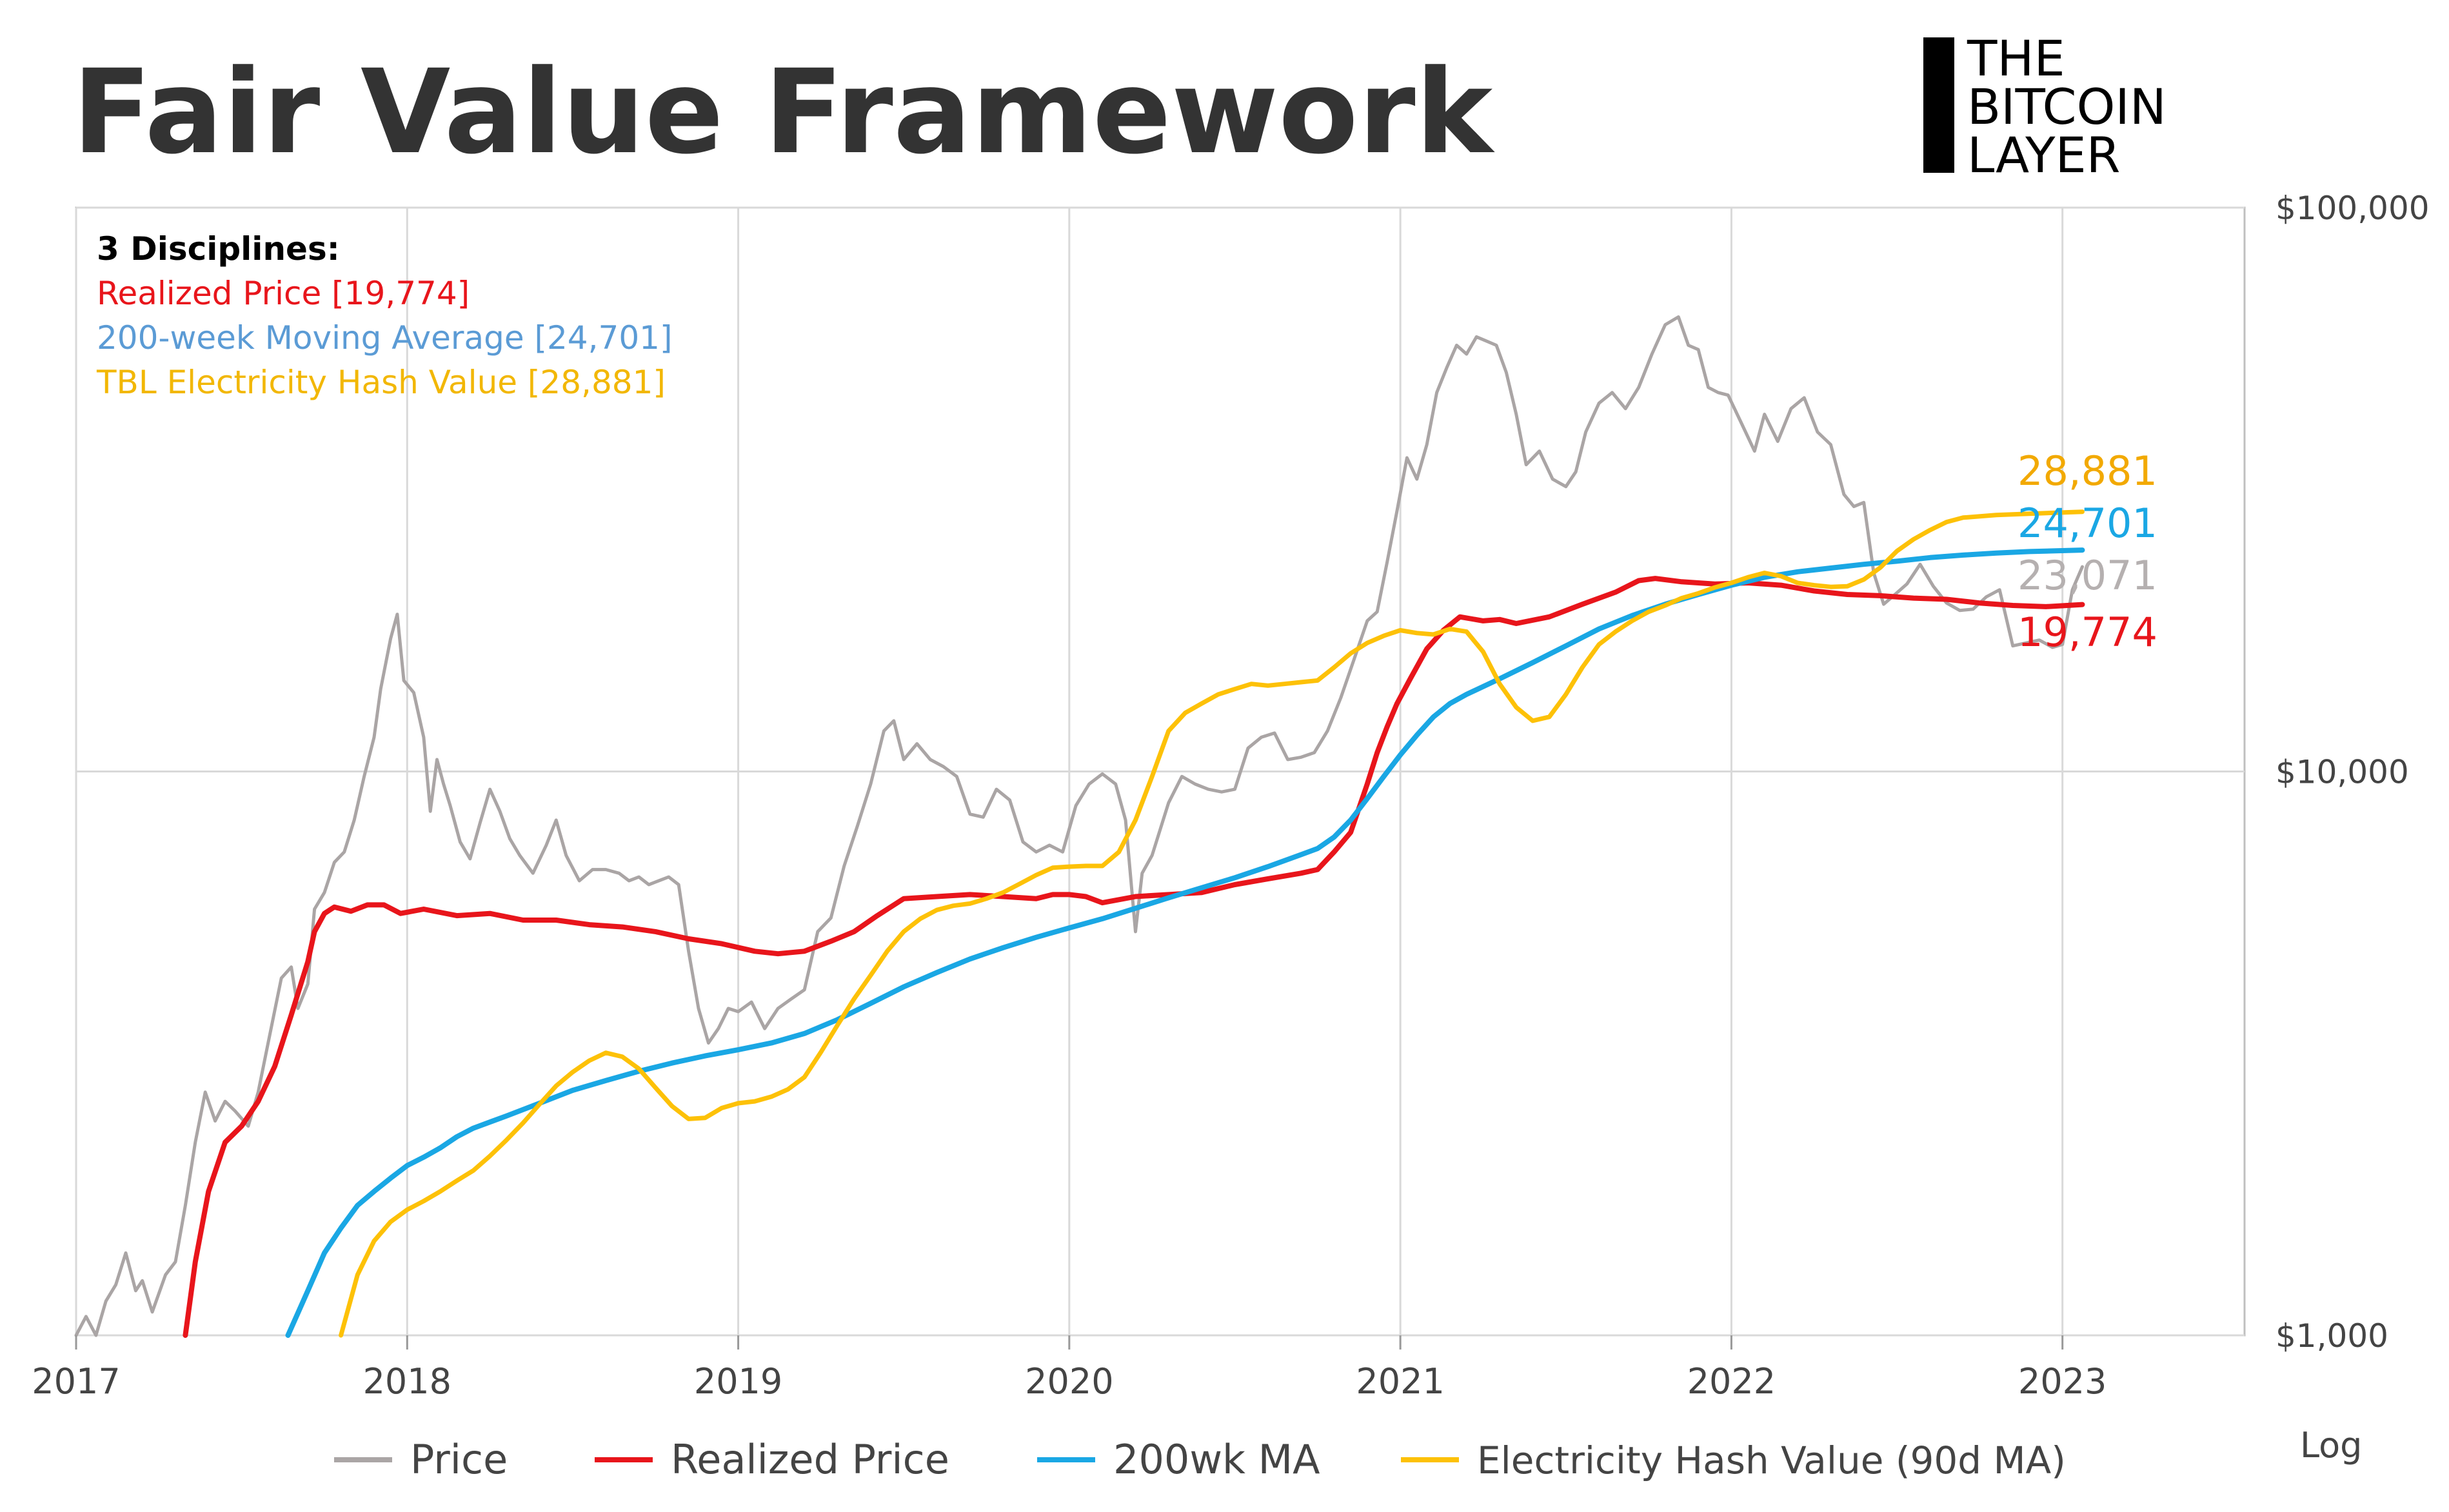 This screenshot has width=2449, height=1512. I want to click on legend-item-price: Price, so click(421, 1459).